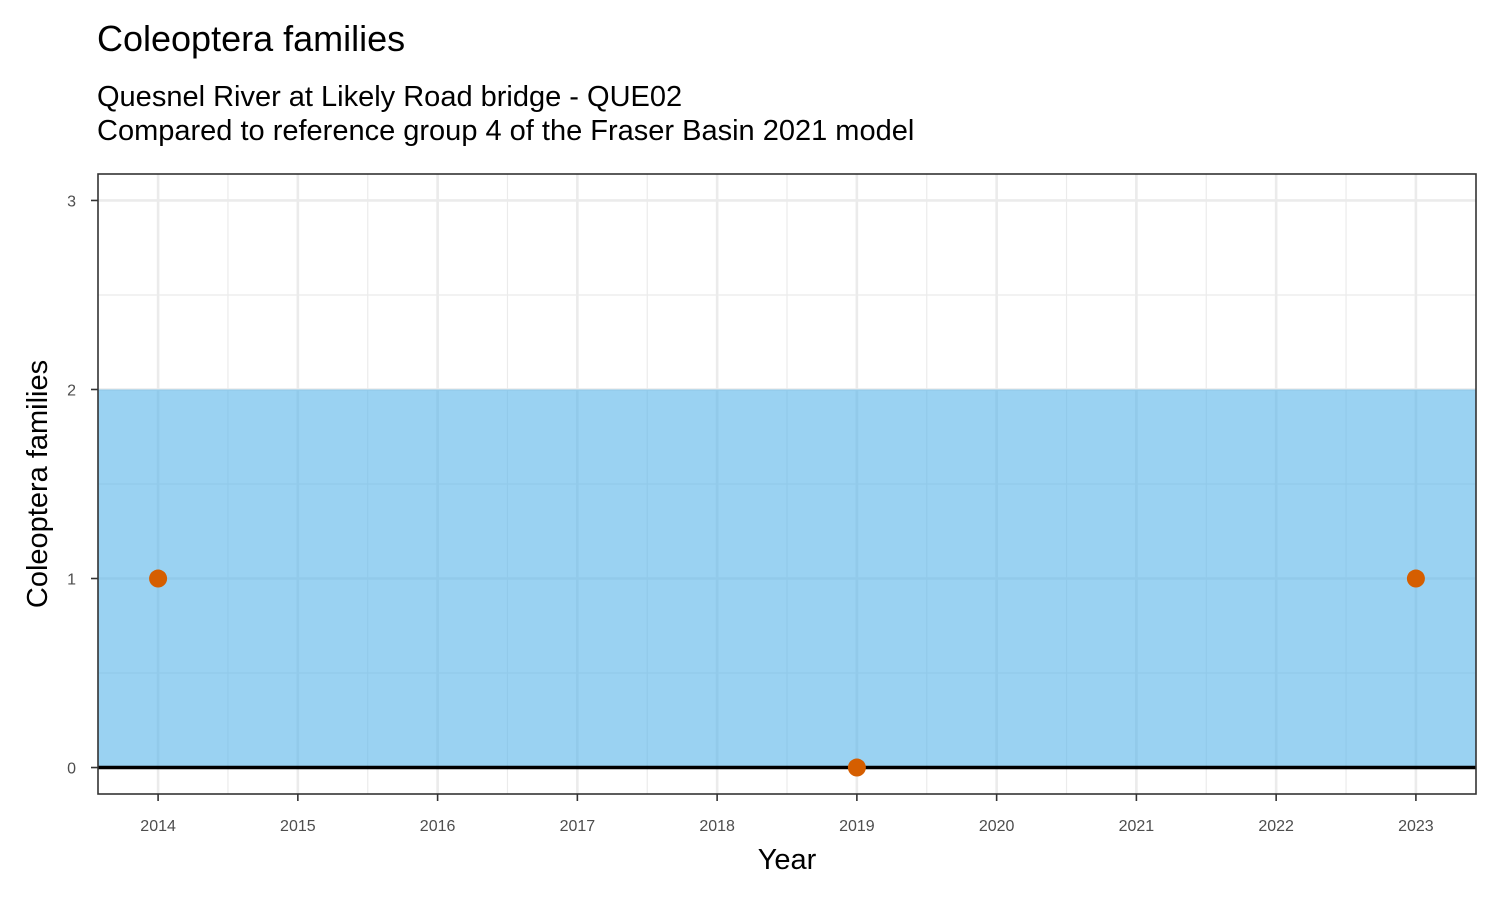  Describe the element at coordinates (38, 484) in the screenshot. I see `y-axis-title: Coleoptera families` at that location.